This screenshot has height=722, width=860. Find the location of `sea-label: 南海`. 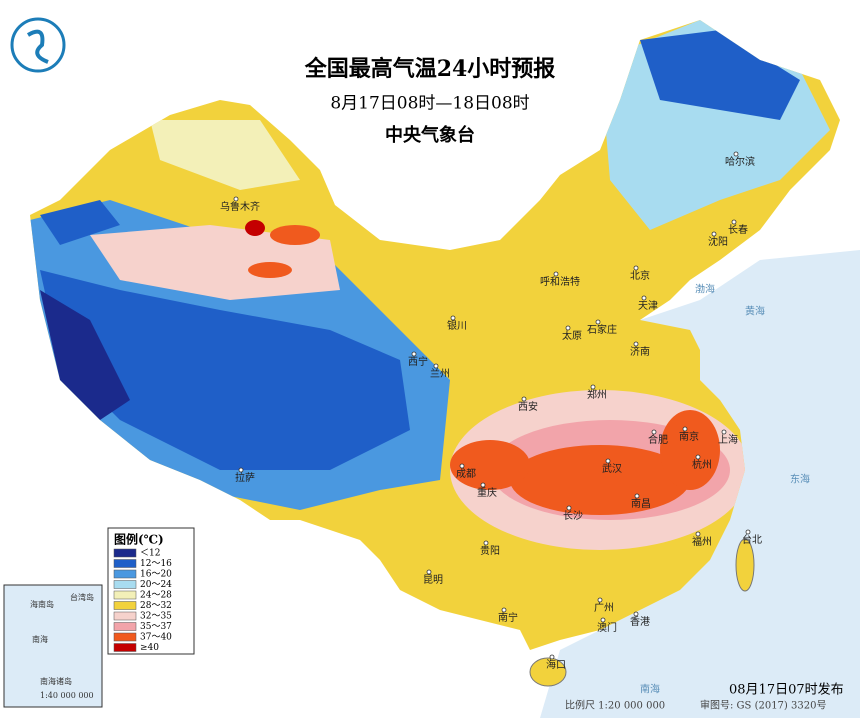

sea-label: 南海 is located at coordinates (650, 689).